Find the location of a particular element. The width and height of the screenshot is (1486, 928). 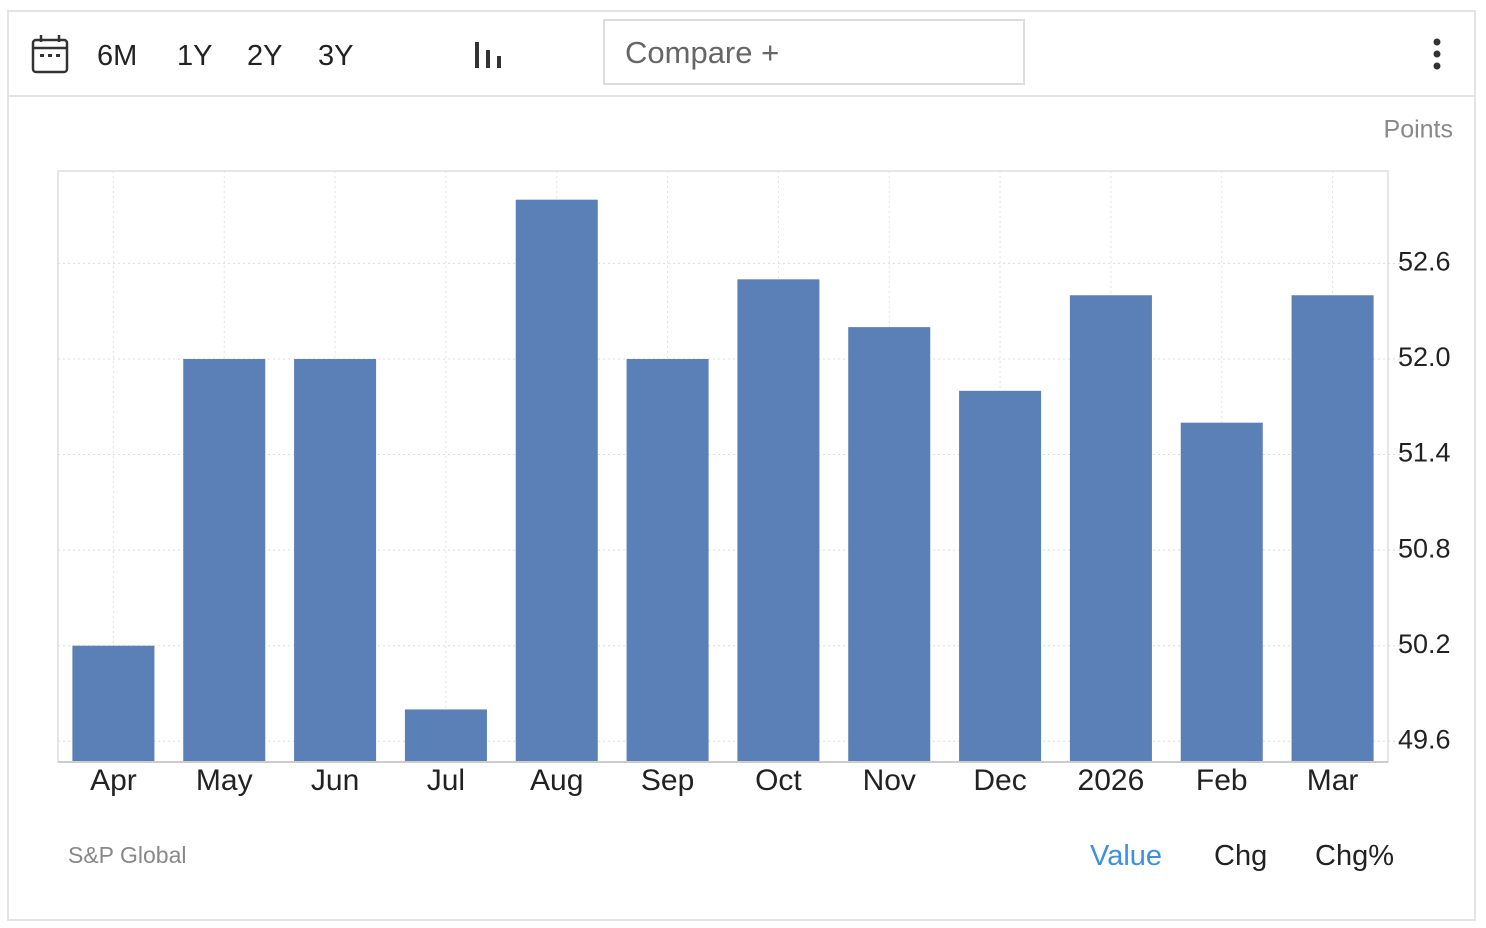

y-tick-label: 50.8 is located at coordinates (1424, 548).